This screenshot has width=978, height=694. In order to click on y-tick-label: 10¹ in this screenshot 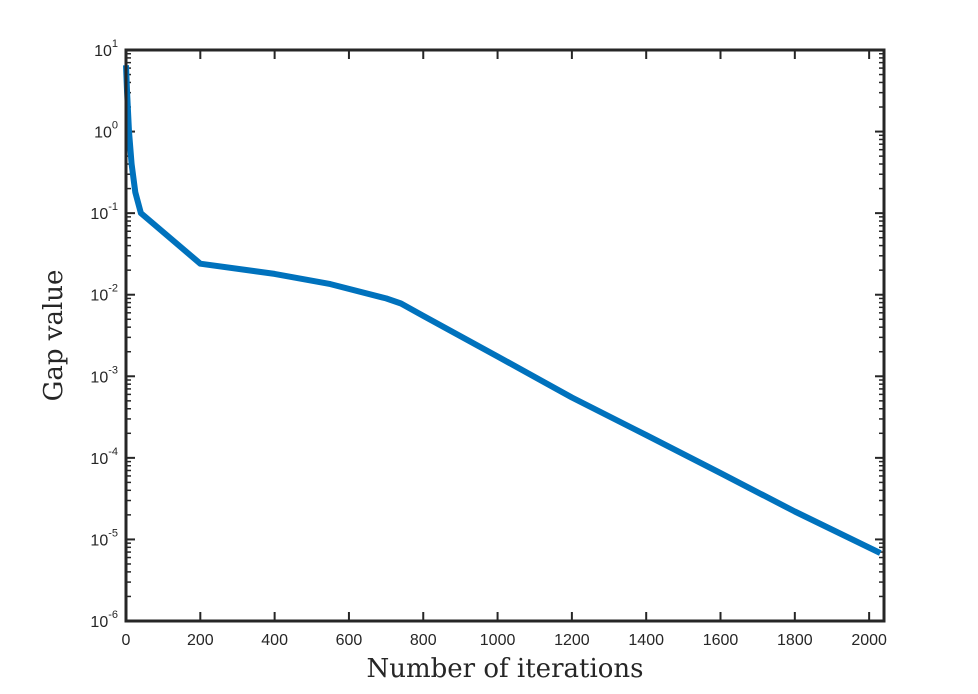, I will do `click(106, 49)`.